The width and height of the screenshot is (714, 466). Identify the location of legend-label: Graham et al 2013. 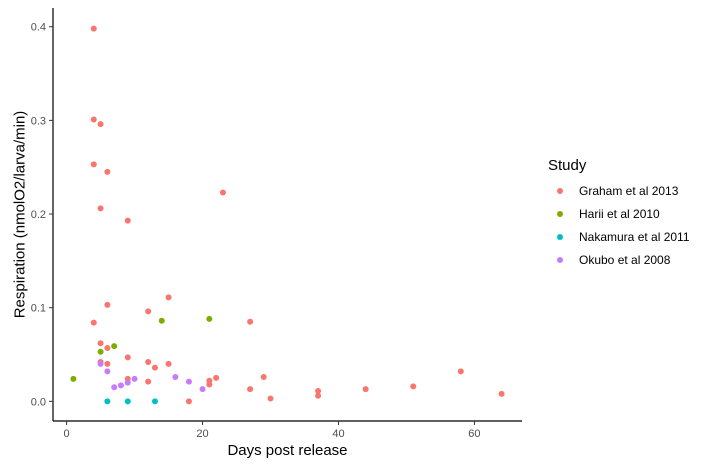
(629, 191).